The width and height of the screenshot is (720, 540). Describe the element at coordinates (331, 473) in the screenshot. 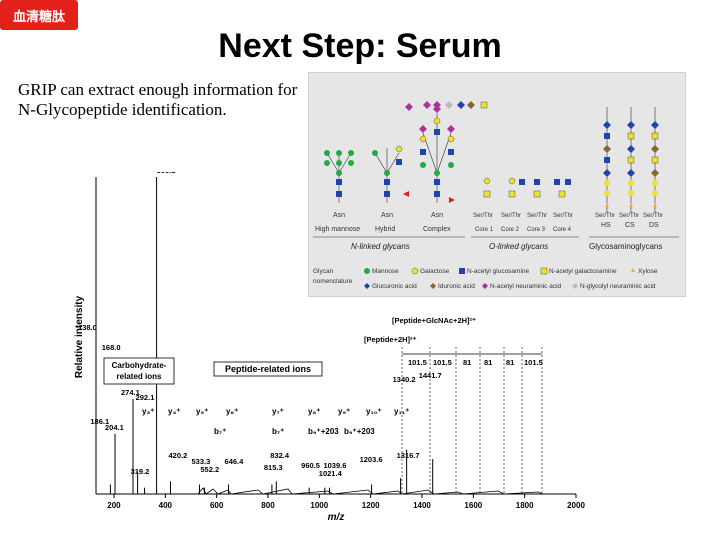

I see `peak-label: 1021.4` at that location.